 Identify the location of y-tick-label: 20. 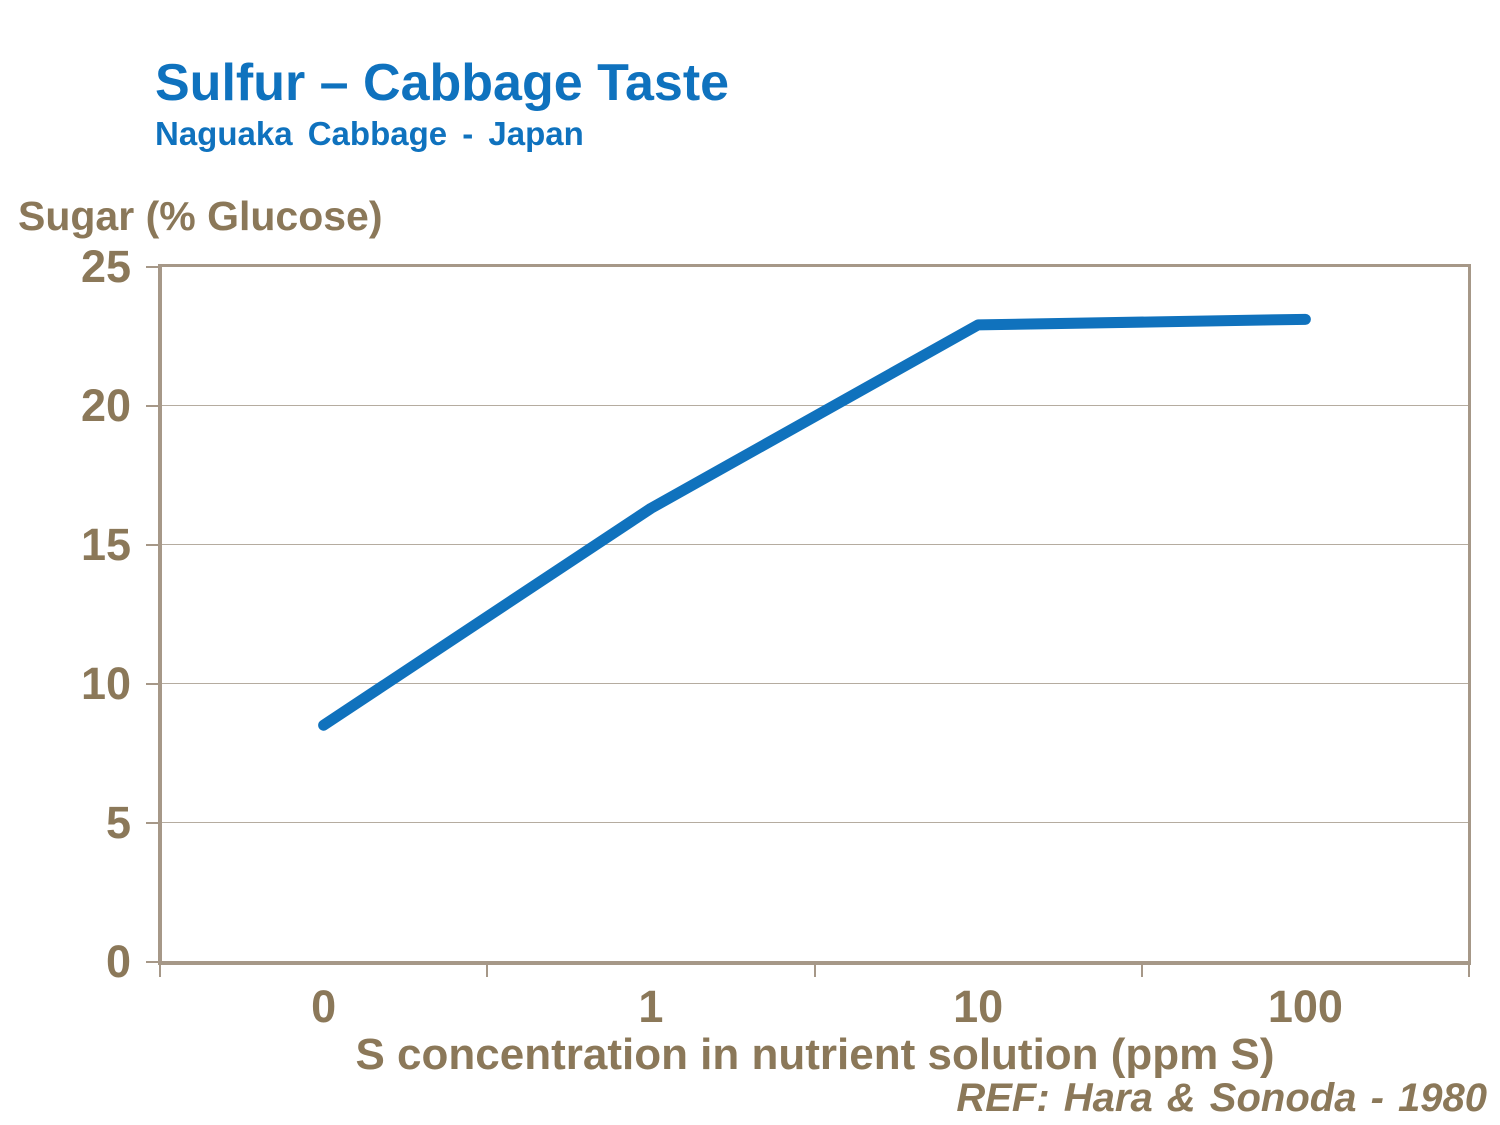
(105, 405).